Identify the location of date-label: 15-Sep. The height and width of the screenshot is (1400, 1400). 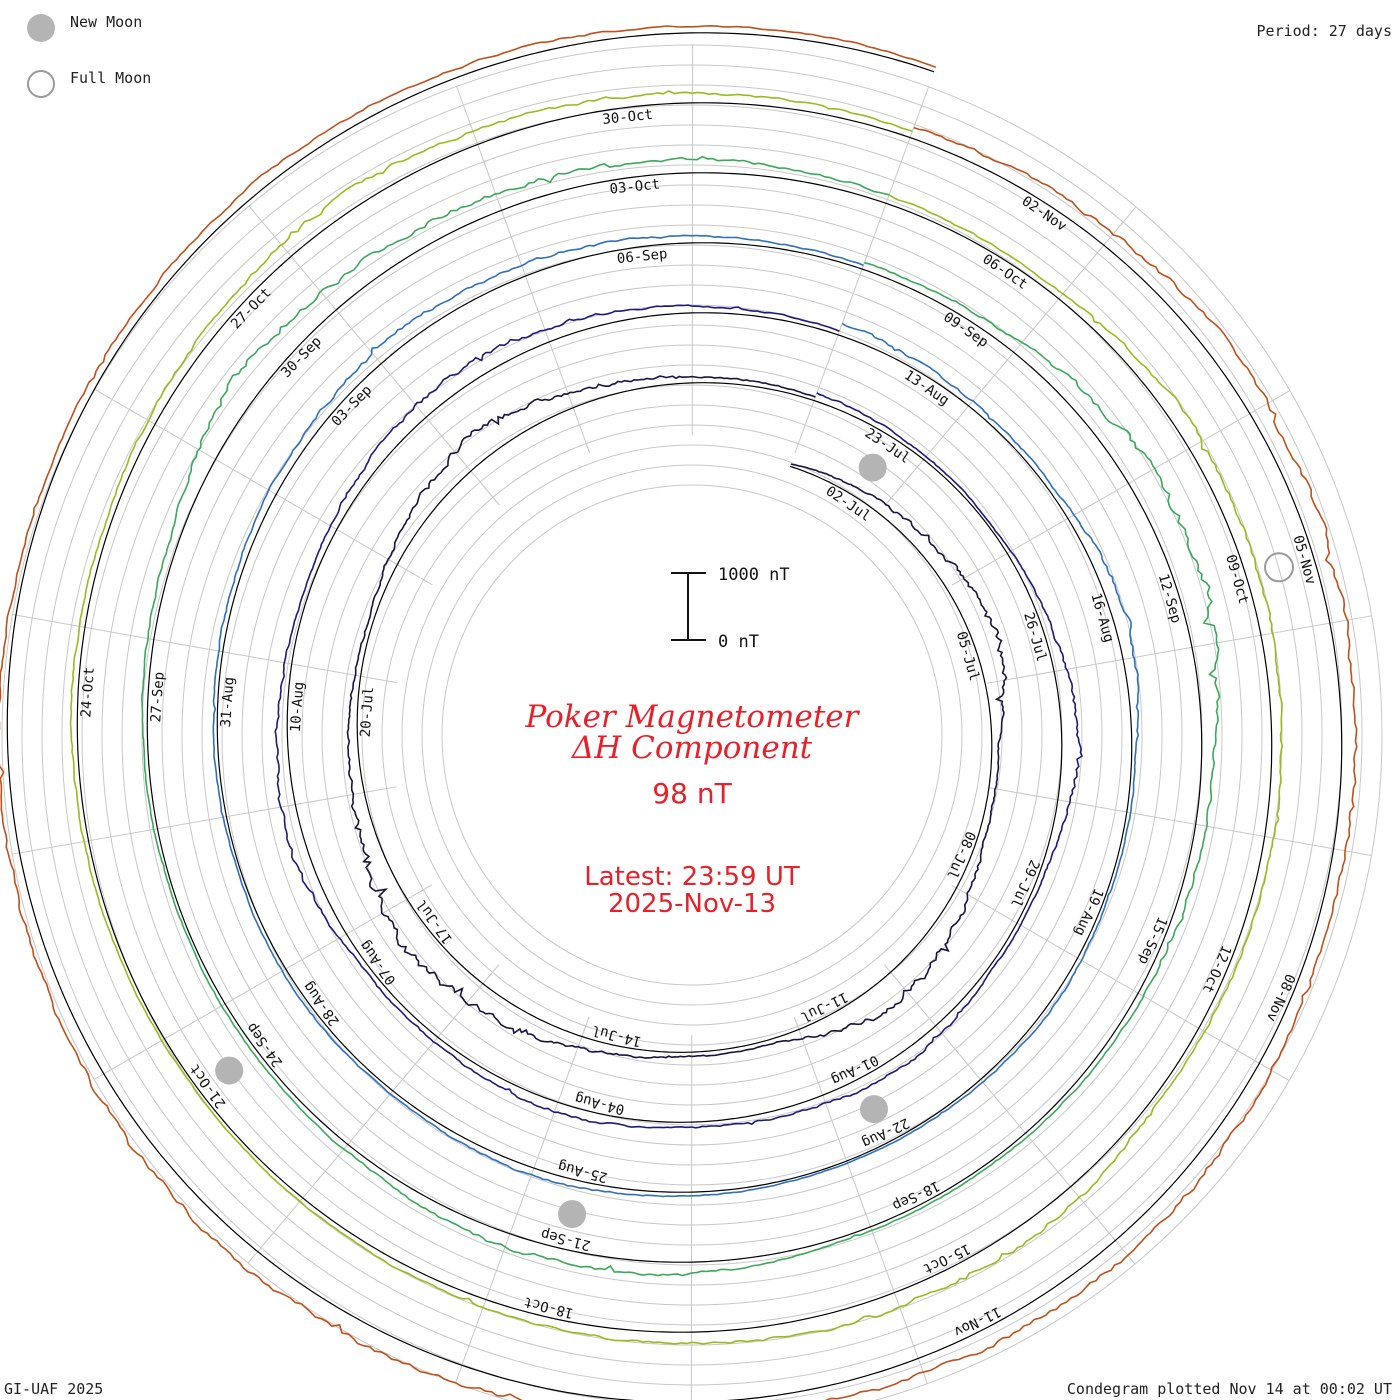
(1152, 940).